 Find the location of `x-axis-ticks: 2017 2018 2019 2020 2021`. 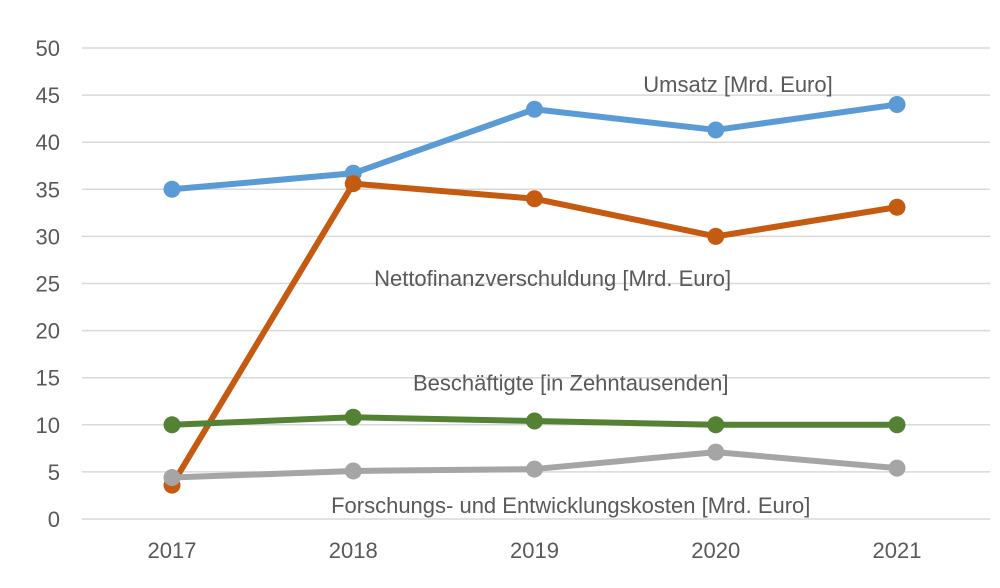

x-axis-ticks: 2017 2018 2019 2020 2021 is located at coordinates (535, 550).